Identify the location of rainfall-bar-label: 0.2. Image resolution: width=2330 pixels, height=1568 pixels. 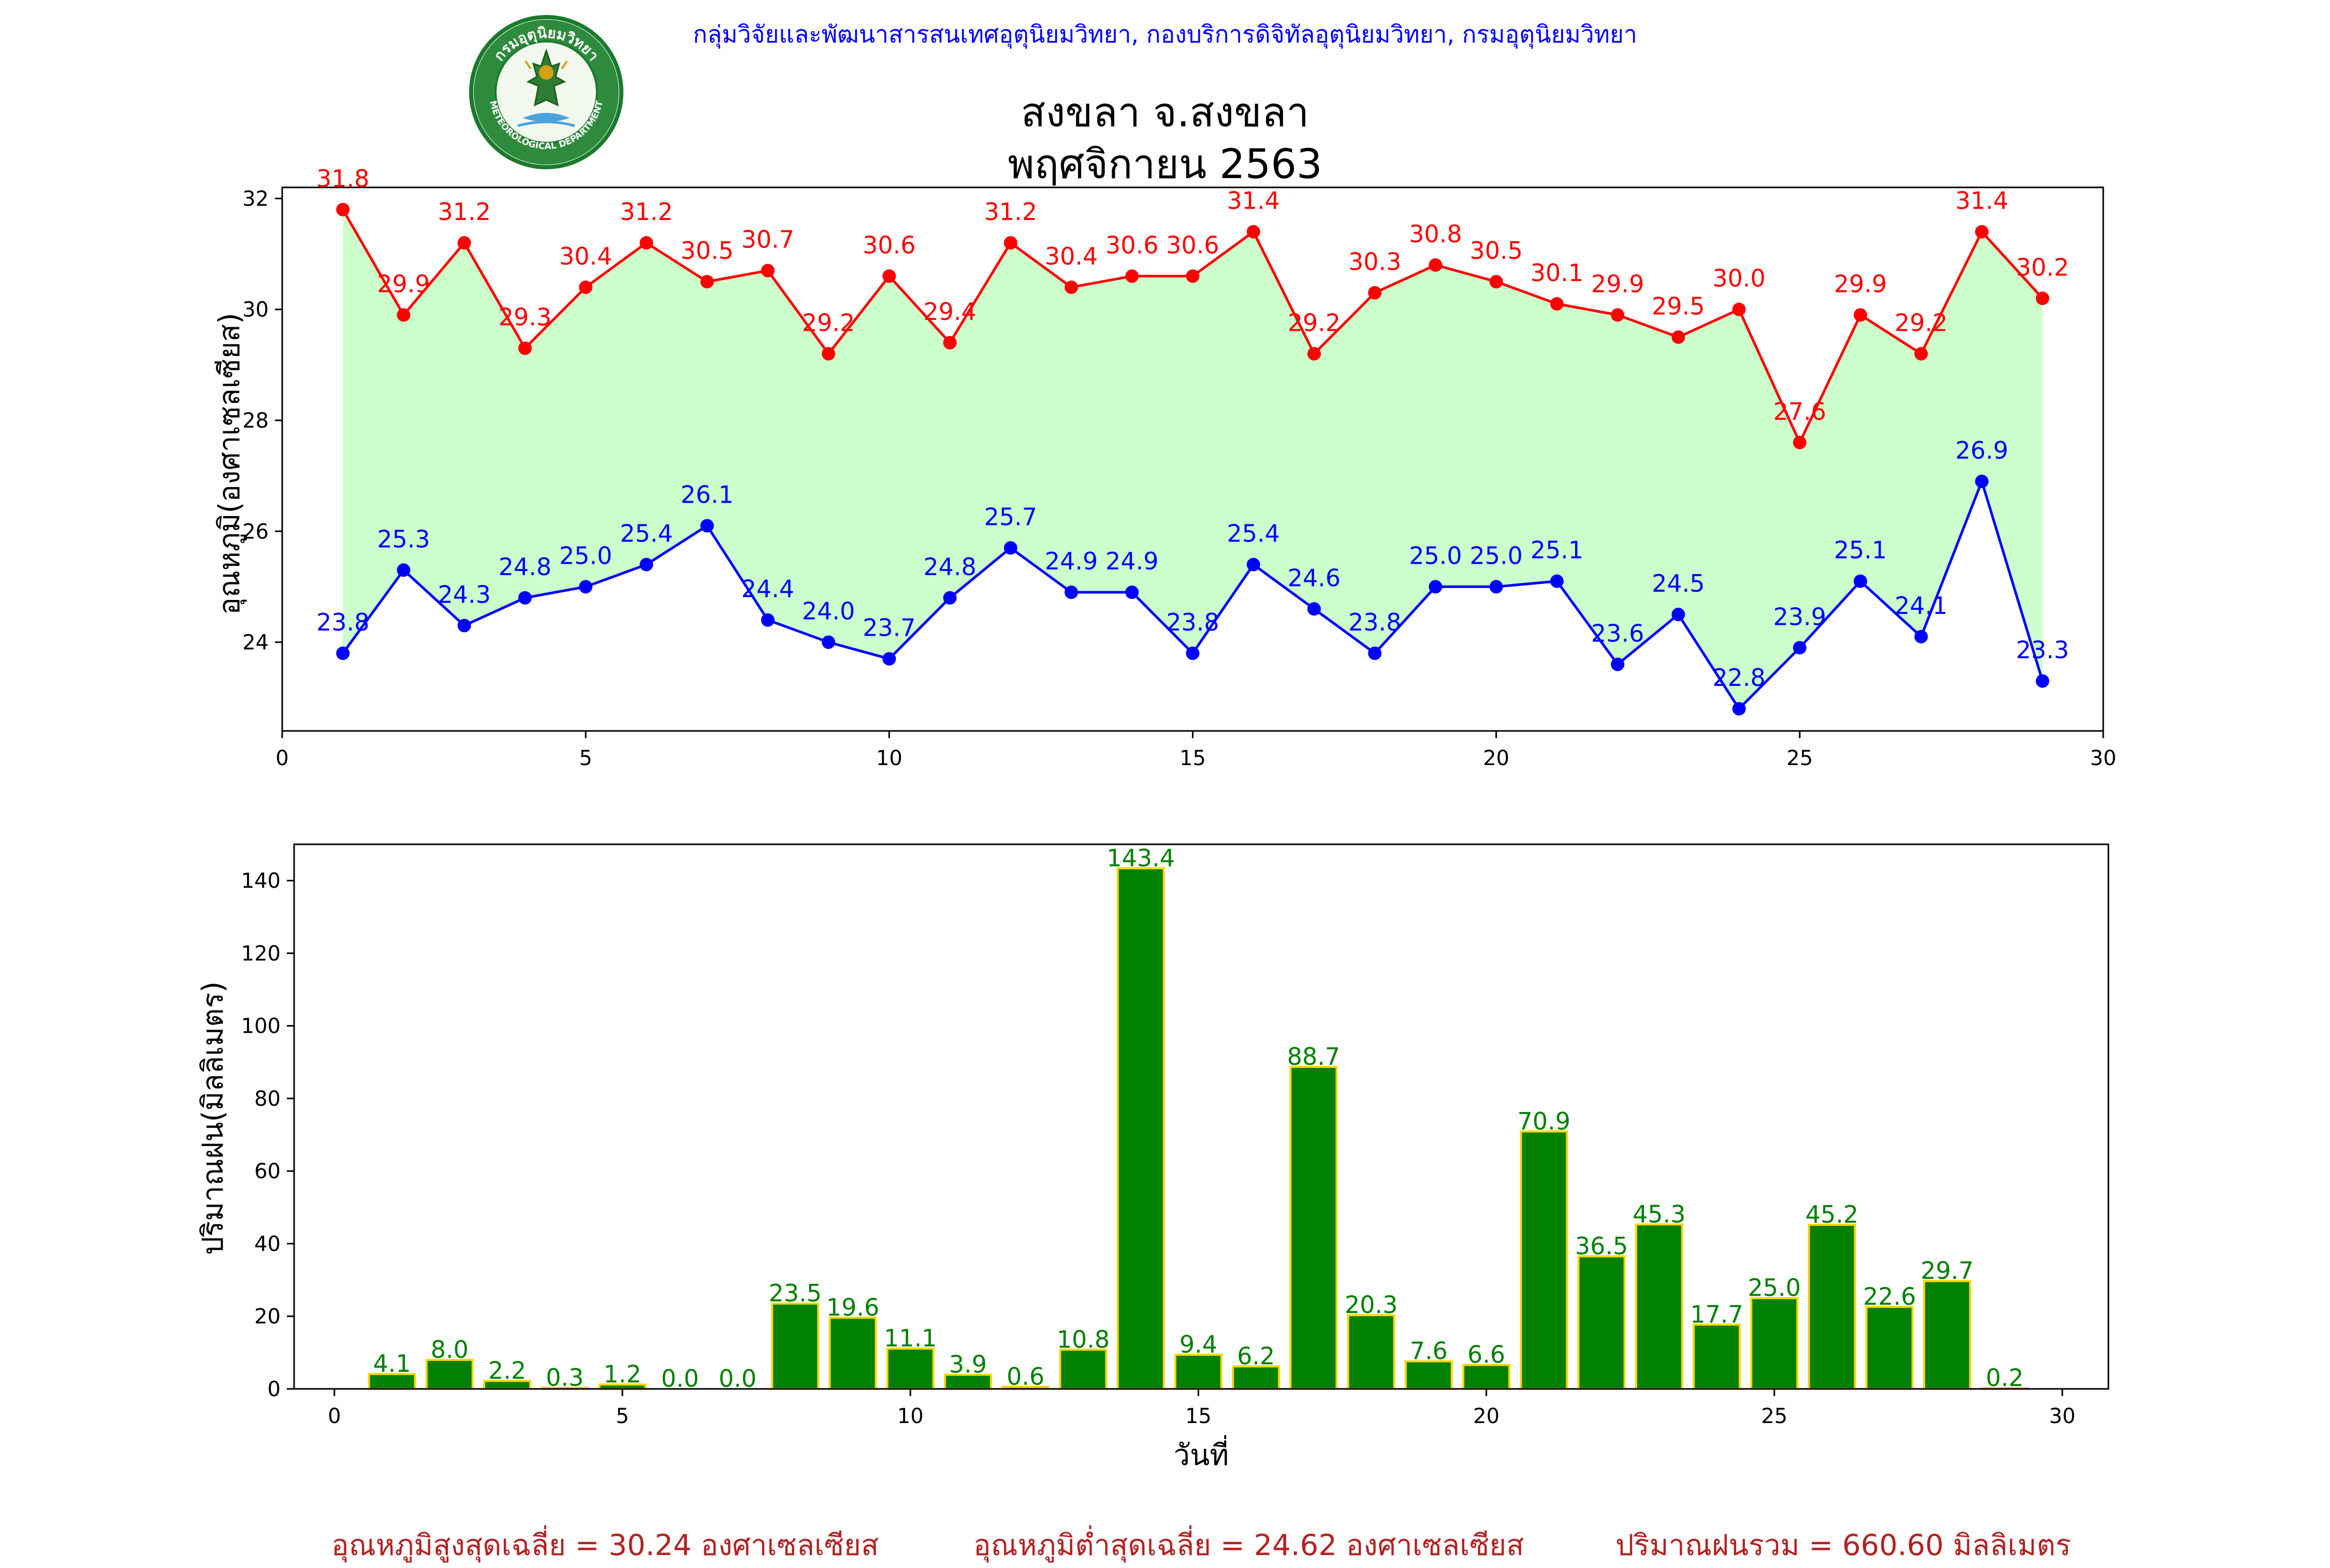
(2004, 1378).